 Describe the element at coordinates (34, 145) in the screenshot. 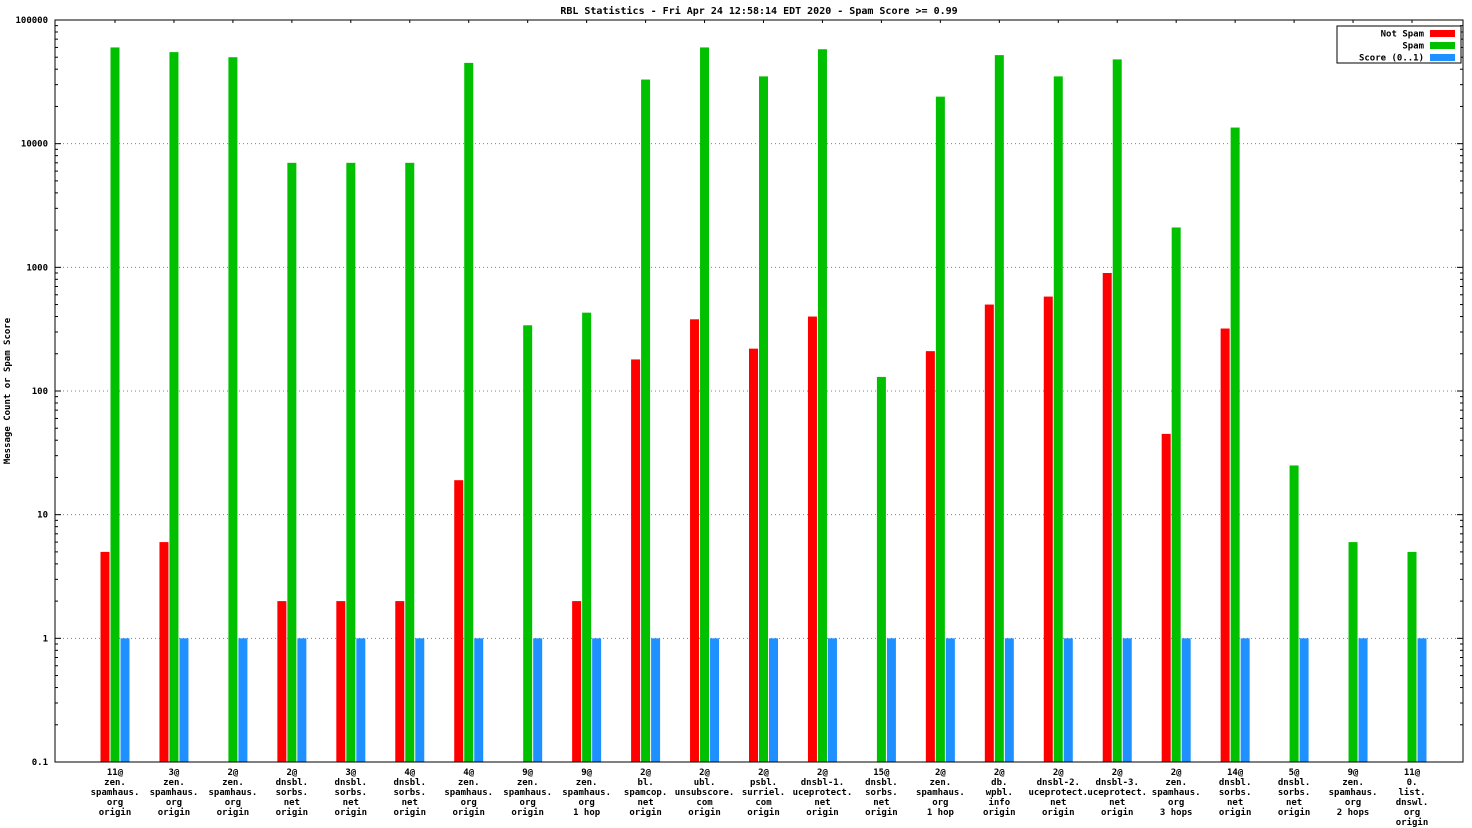

I see `y-tick-label: 10000` at that location.